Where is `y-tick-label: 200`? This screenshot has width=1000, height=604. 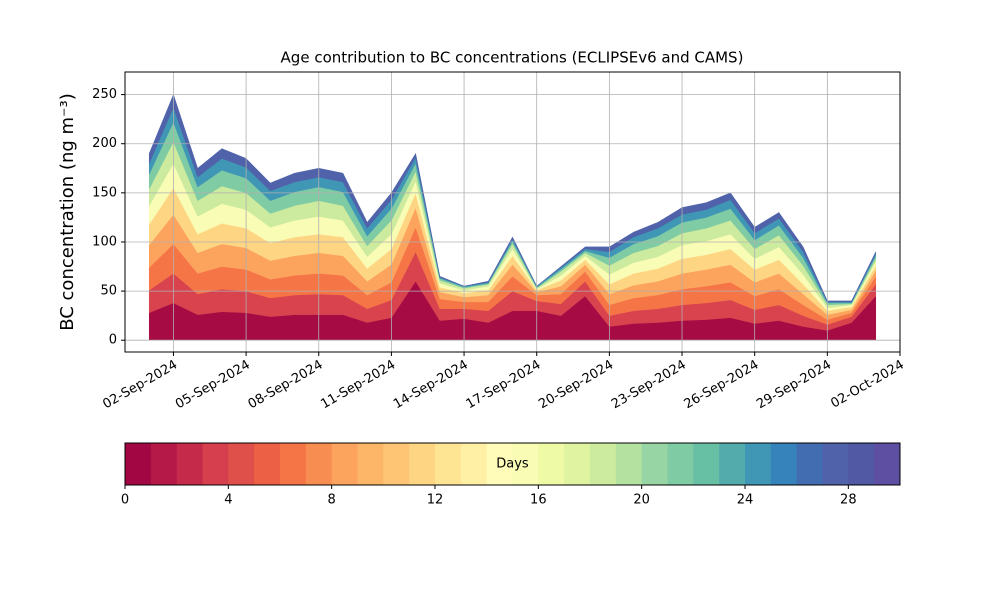
y-tick-label: 200 is located at coordinates (104, 143).